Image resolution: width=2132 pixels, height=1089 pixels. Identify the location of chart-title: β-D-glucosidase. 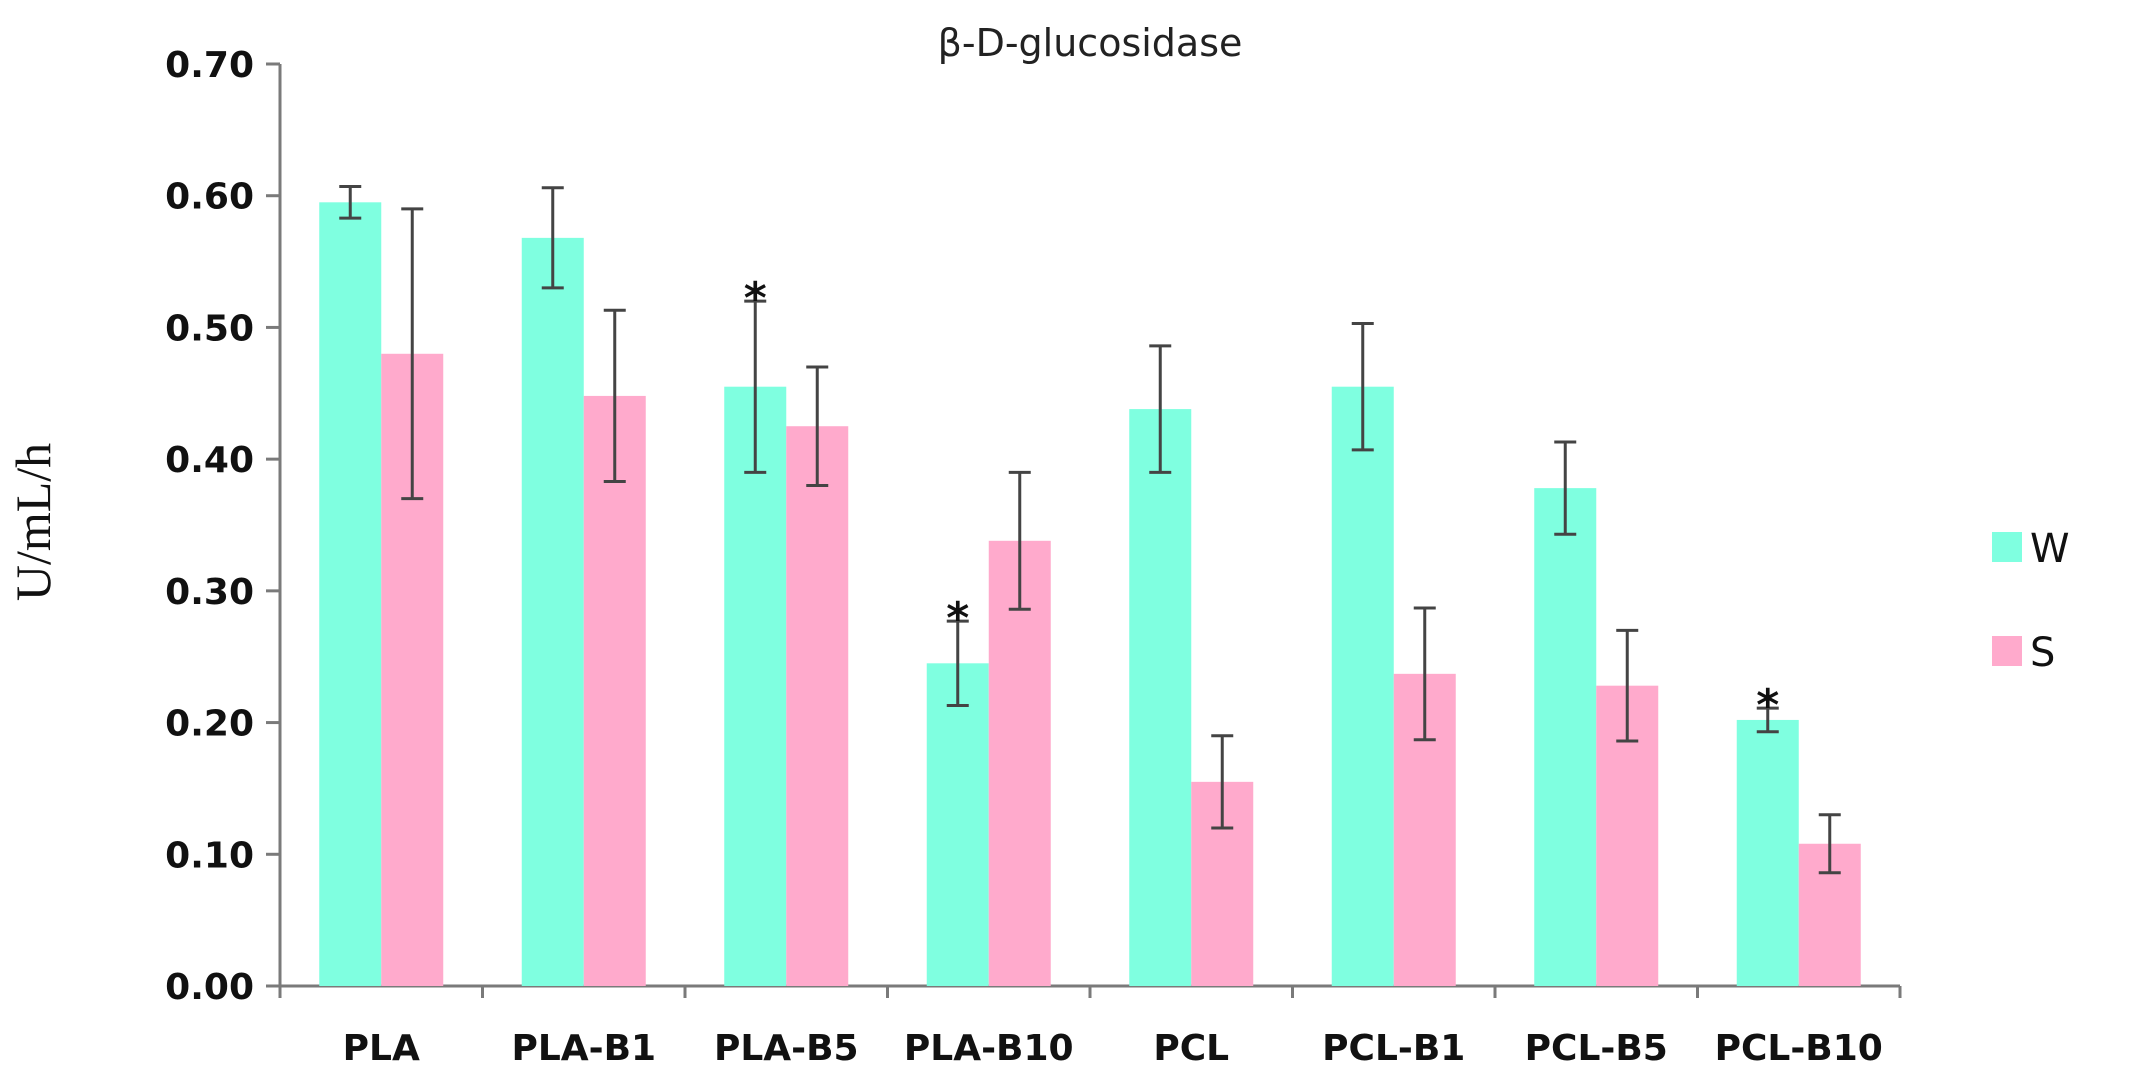
(1090, 43).